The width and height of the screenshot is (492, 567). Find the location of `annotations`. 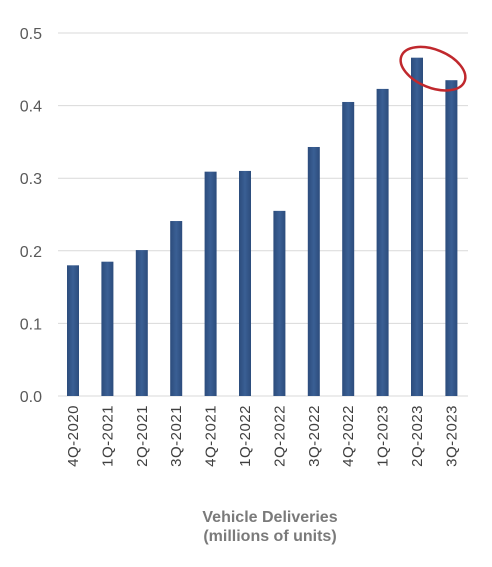

annotations is located at coordinates (433, 68).